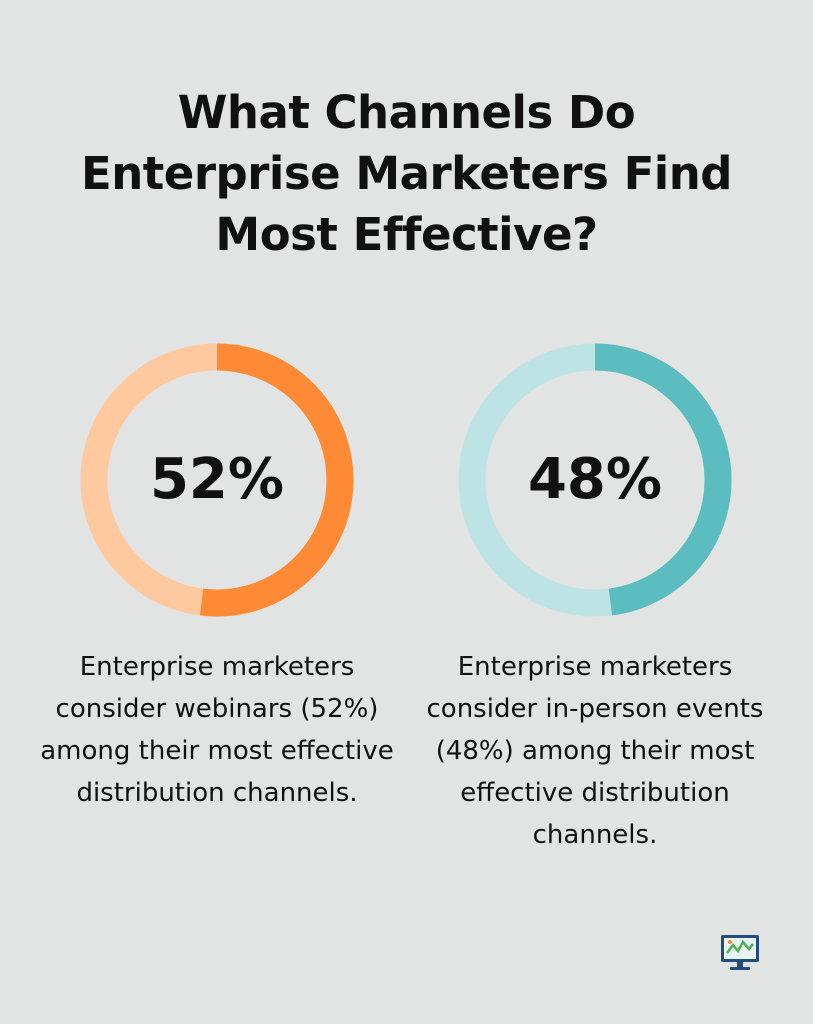 This screenshot has height=1024, width=813. I want to click on description-line: channels., so click(595, 835).